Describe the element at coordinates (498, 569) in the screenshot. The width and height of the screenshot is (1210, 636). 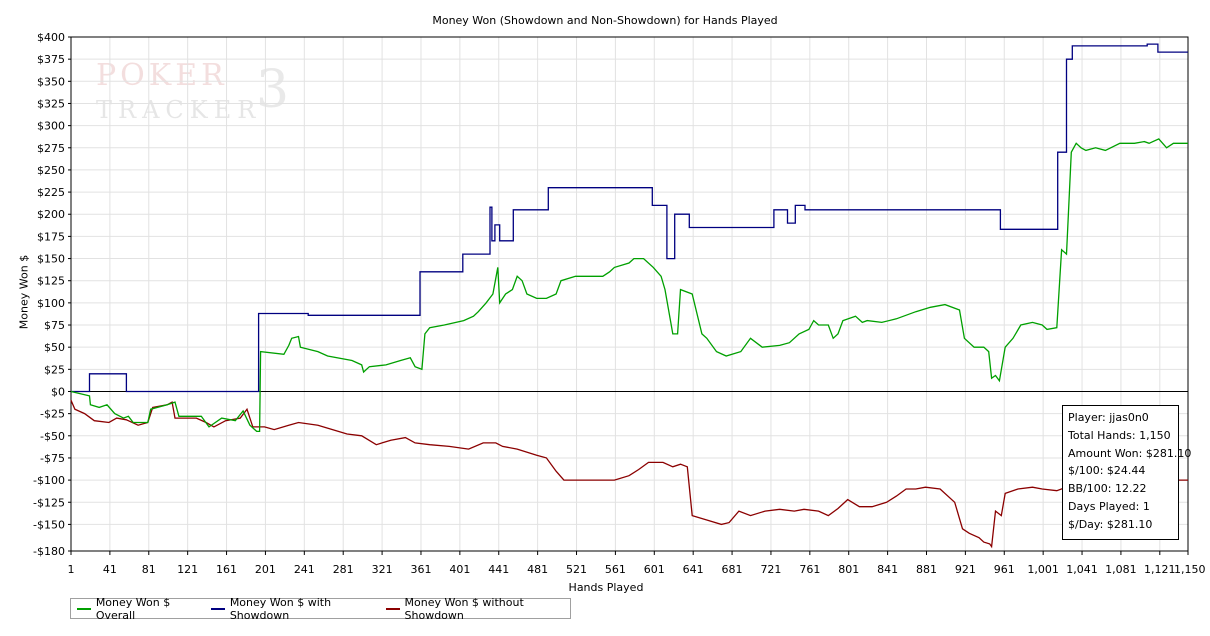
I see `x-tick-label: 441` at that location.